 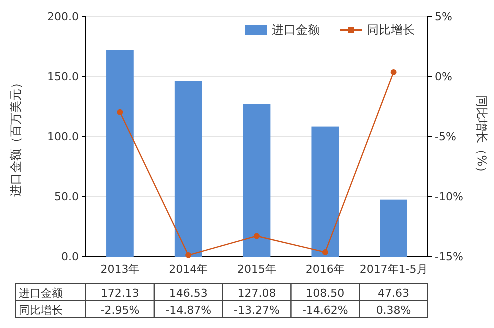 I want to click on data-label: -14.87%, so click(x=189, y=310).